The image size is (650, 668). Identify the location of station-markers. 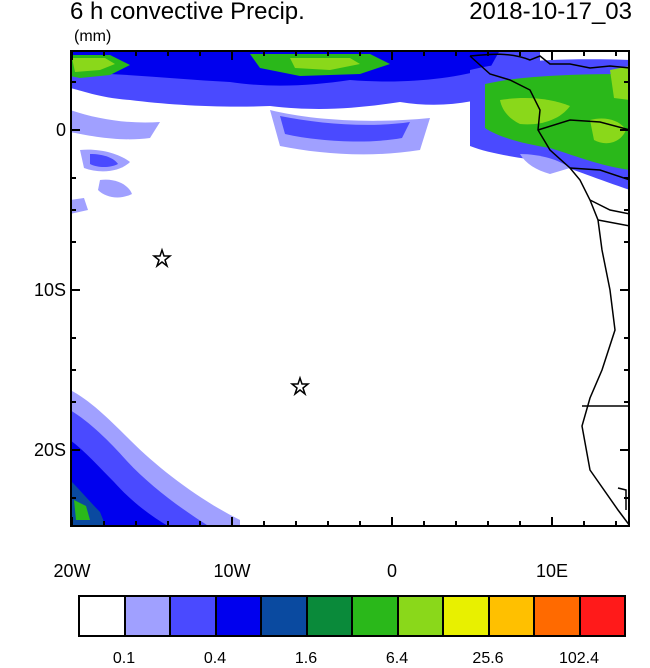
(231, 322).